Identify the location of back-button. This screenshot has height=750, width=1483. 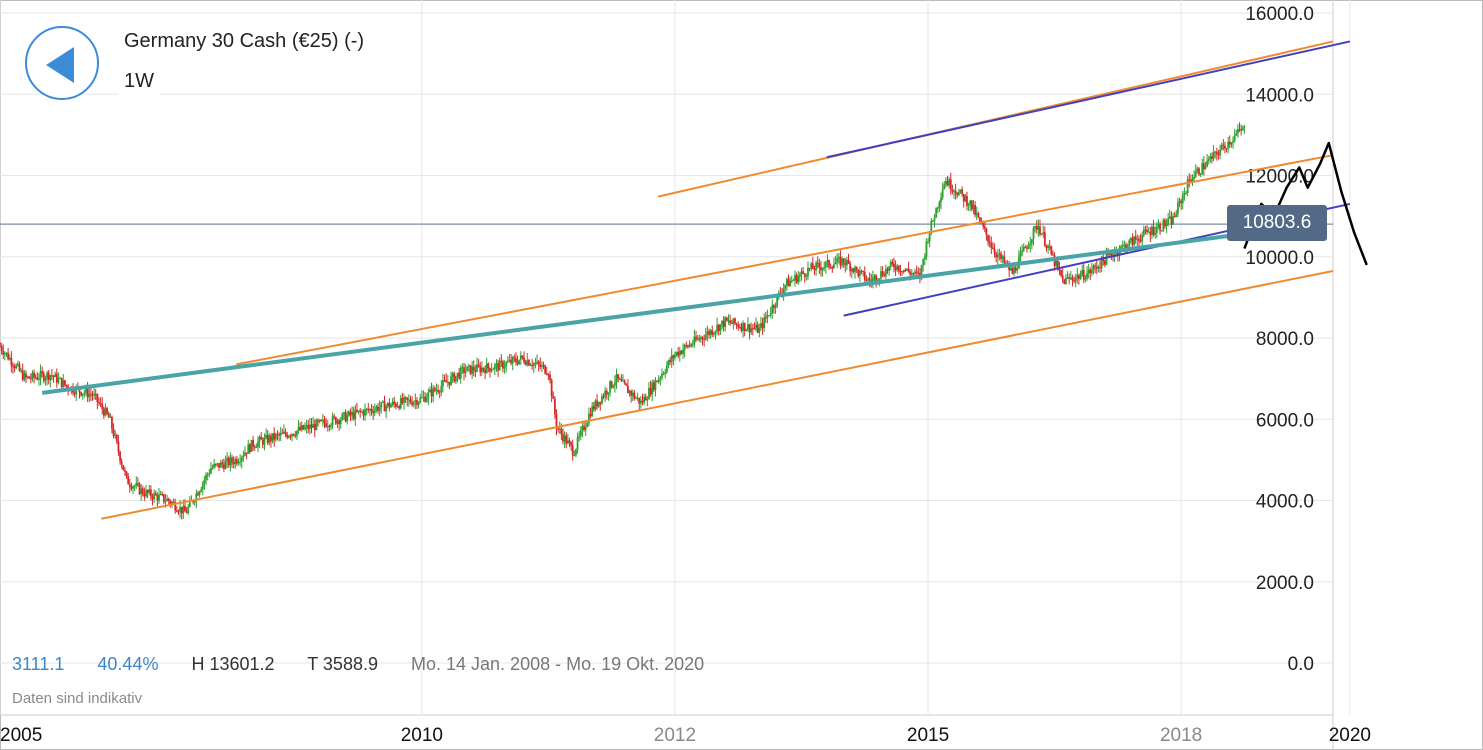
(62, 63).